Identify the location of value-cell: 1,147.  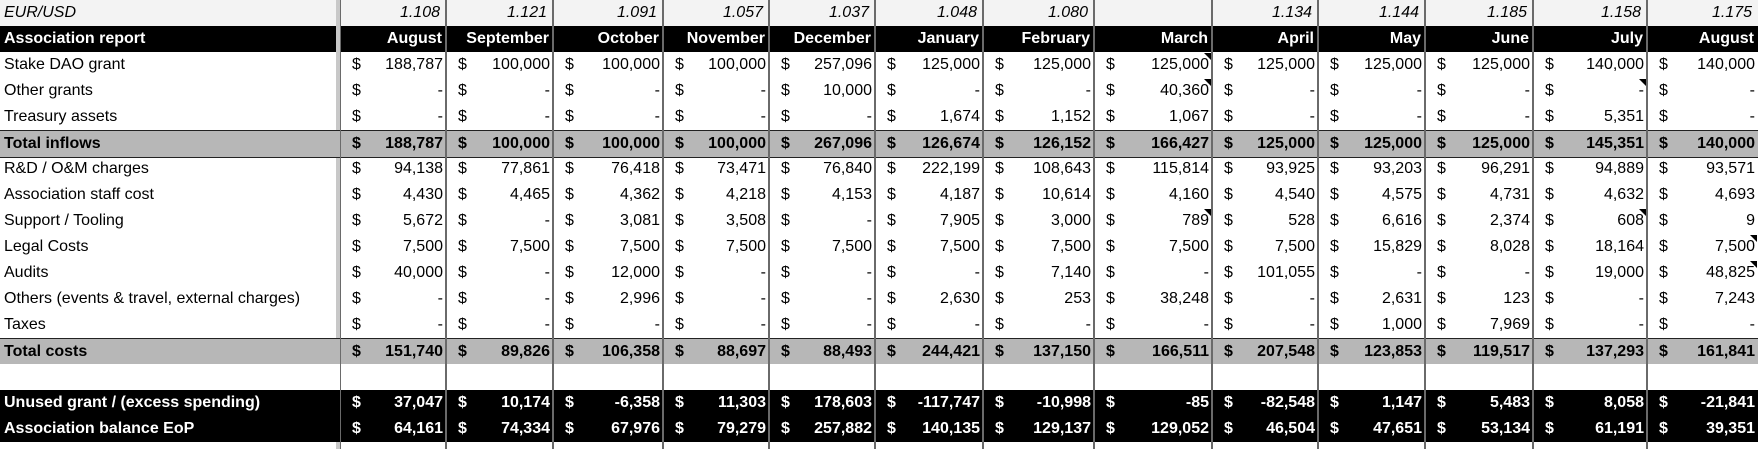
(1401, 402).